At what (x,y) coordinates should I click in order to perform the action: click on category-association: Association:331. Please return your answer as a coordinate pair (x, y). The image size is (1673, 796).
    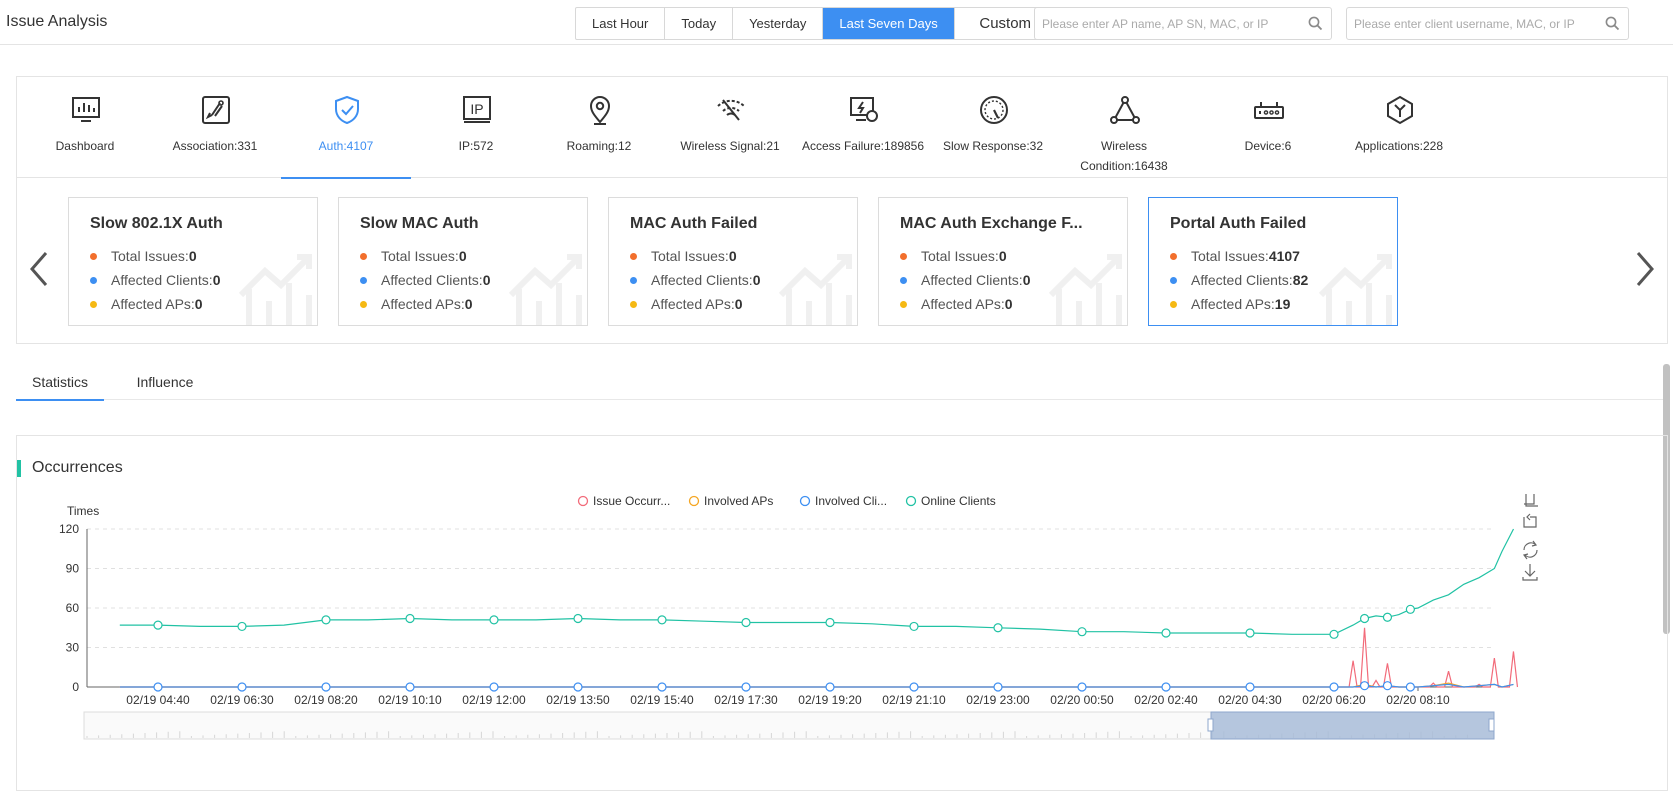
    Looking at the image, I should click on (215, 127).